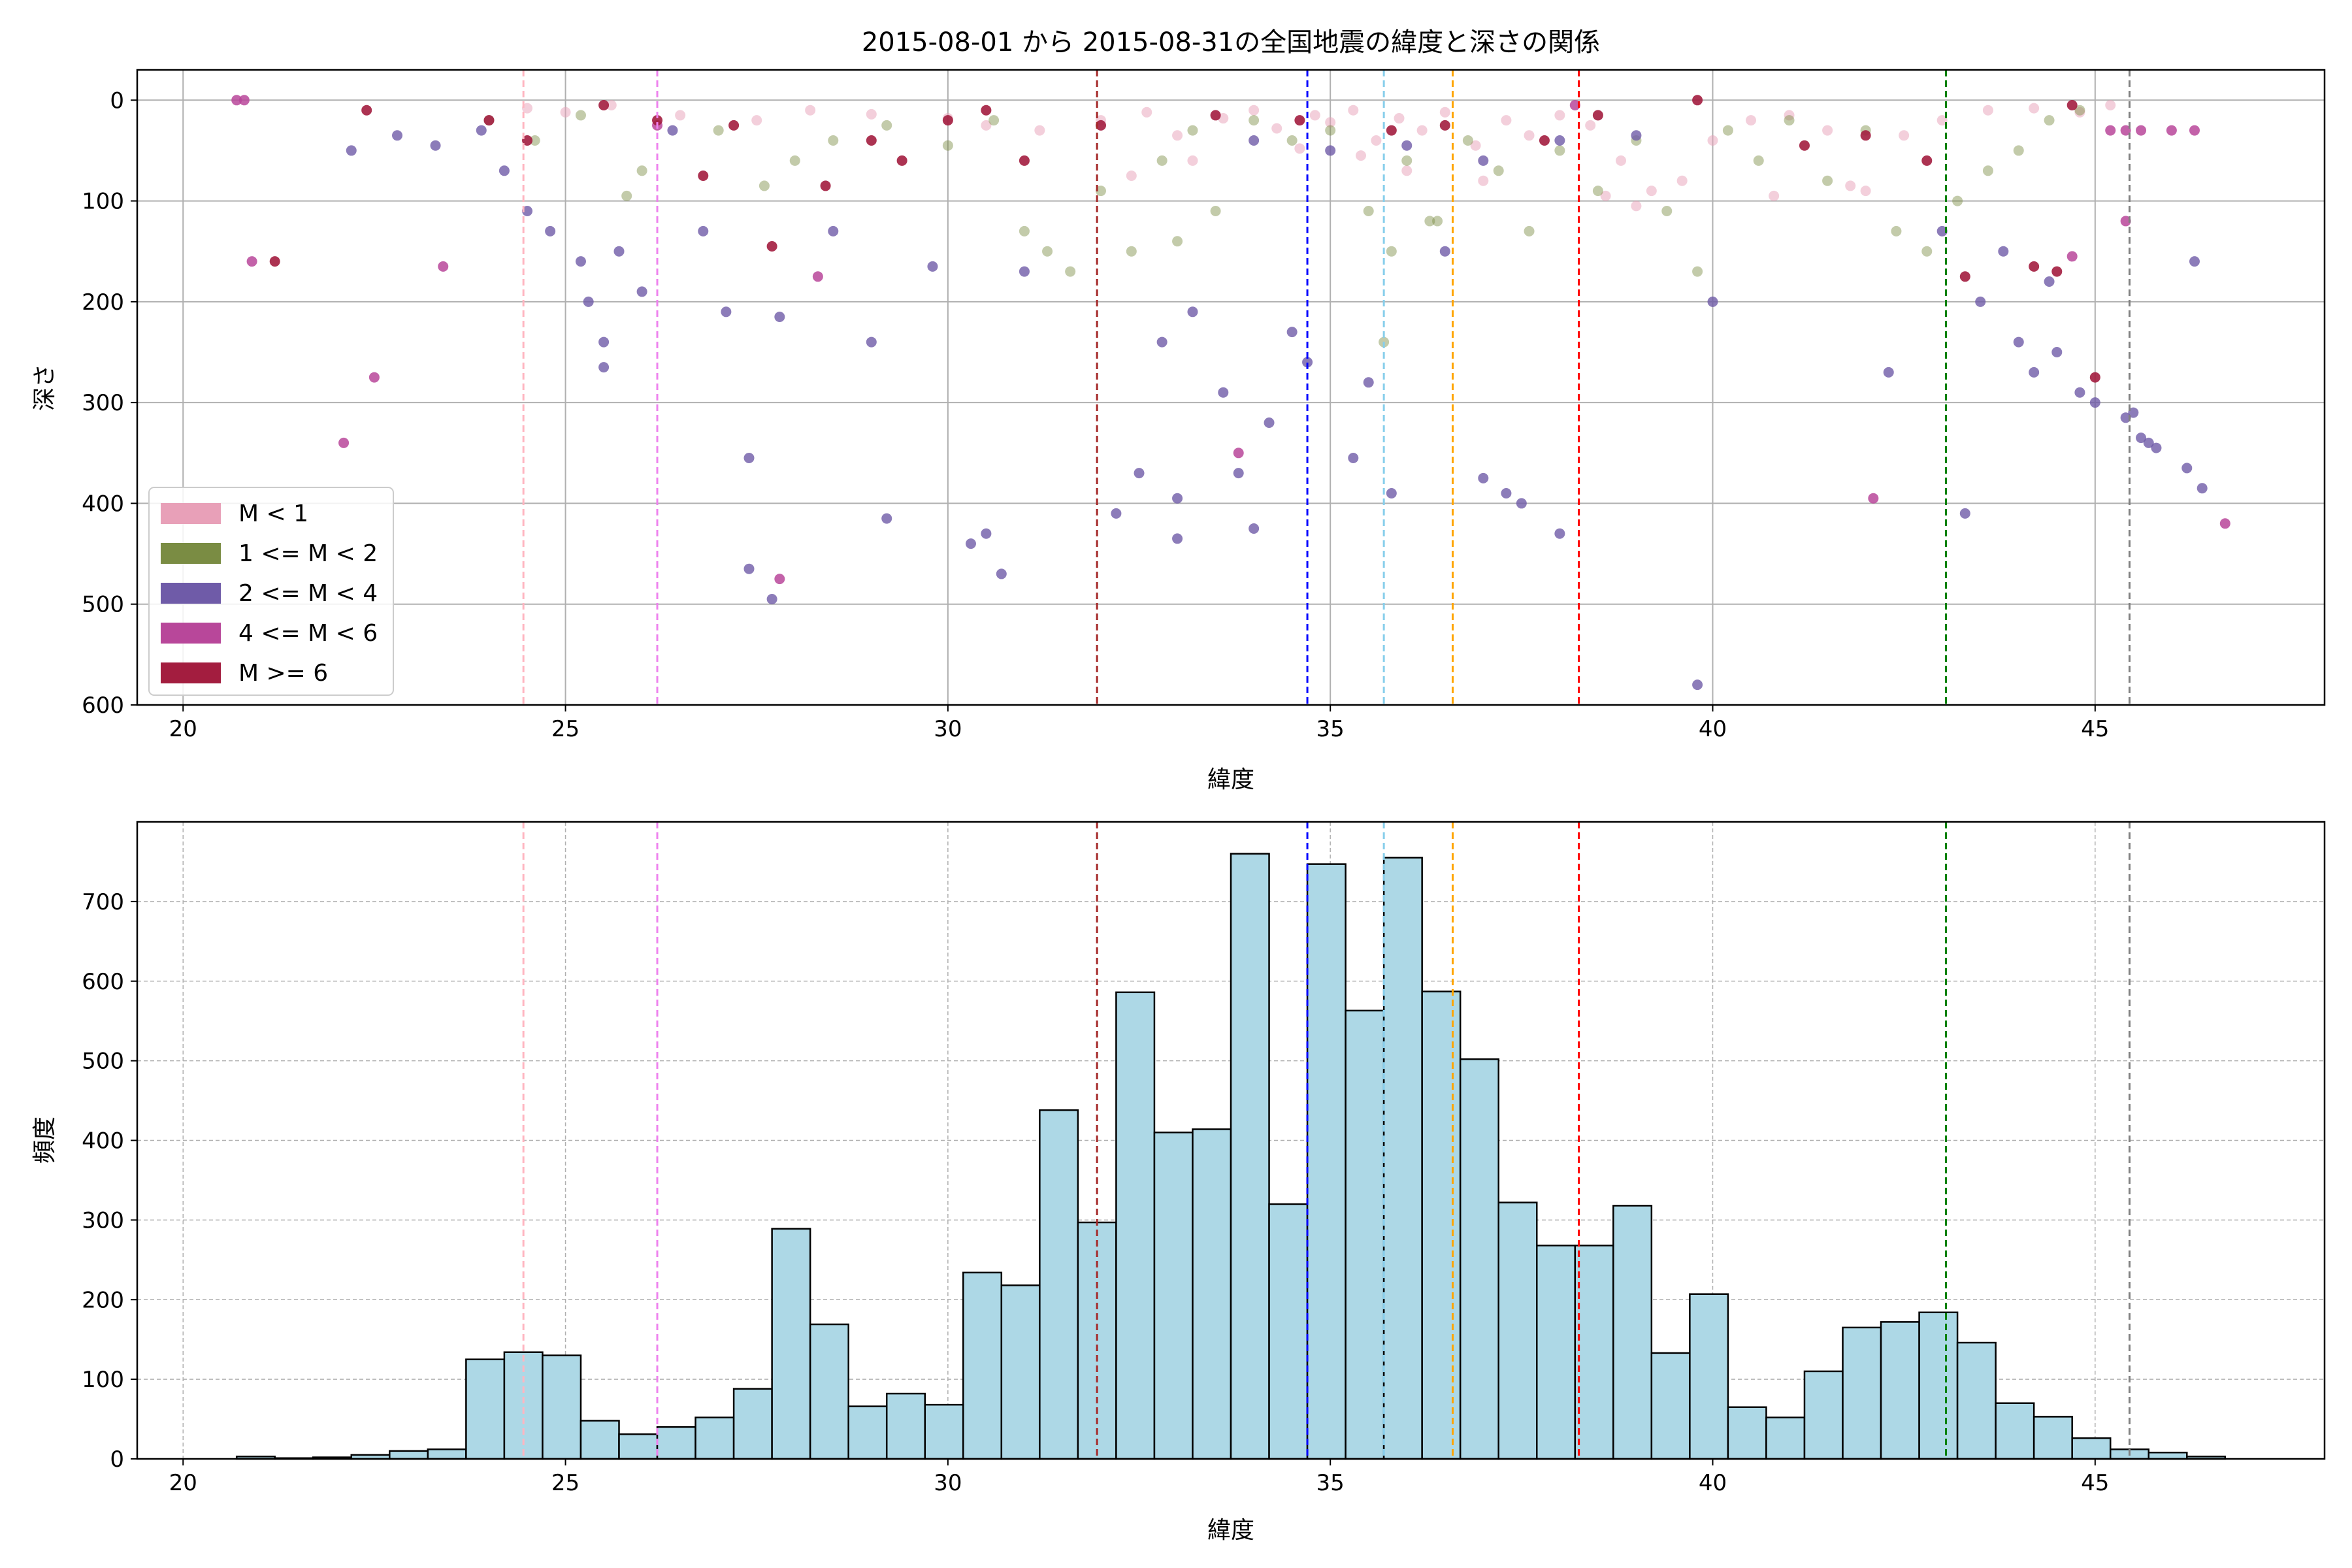  What do you see at coordinates (103, 202) in the screenshot?
I see `scatter-y-tick-label: 100` at bounding box center [103, 202].